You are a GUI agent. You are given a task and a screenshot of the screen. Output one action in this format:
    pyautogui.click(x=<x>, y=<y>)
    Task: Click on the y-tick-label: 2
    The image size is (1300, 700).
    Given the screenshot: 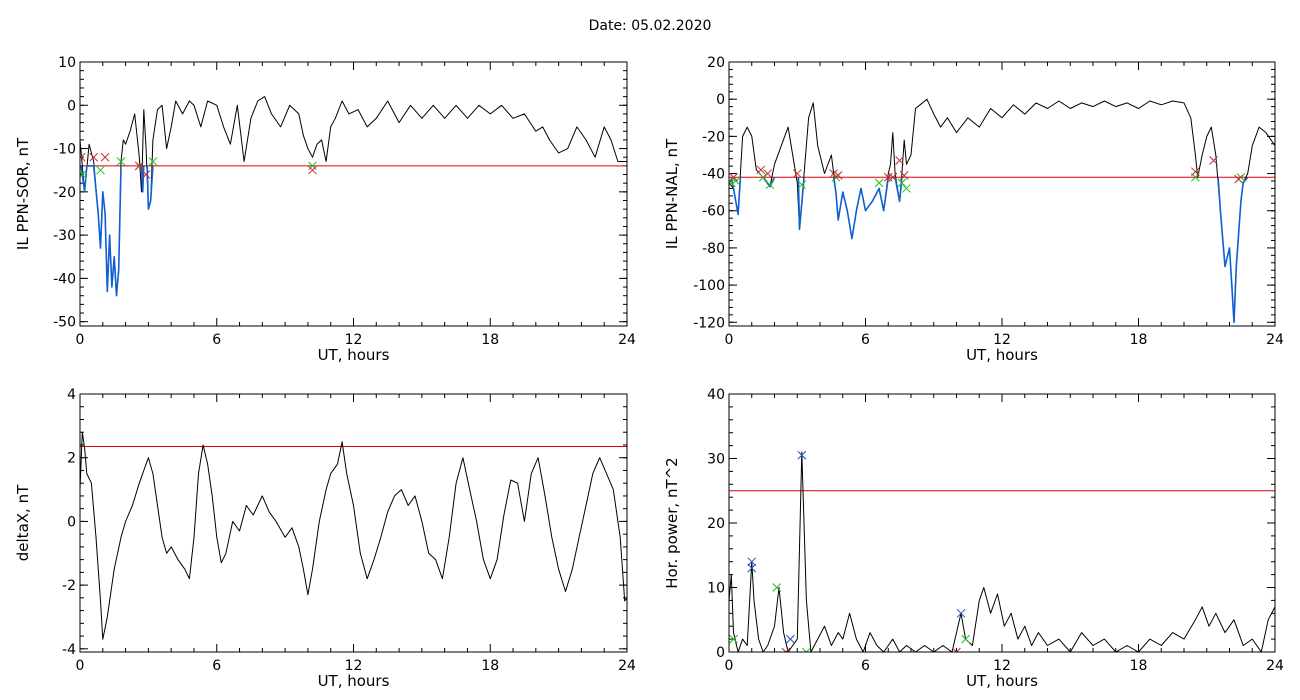 What is the action you would take?
    pyautogui.click(x=71, y=459)
    